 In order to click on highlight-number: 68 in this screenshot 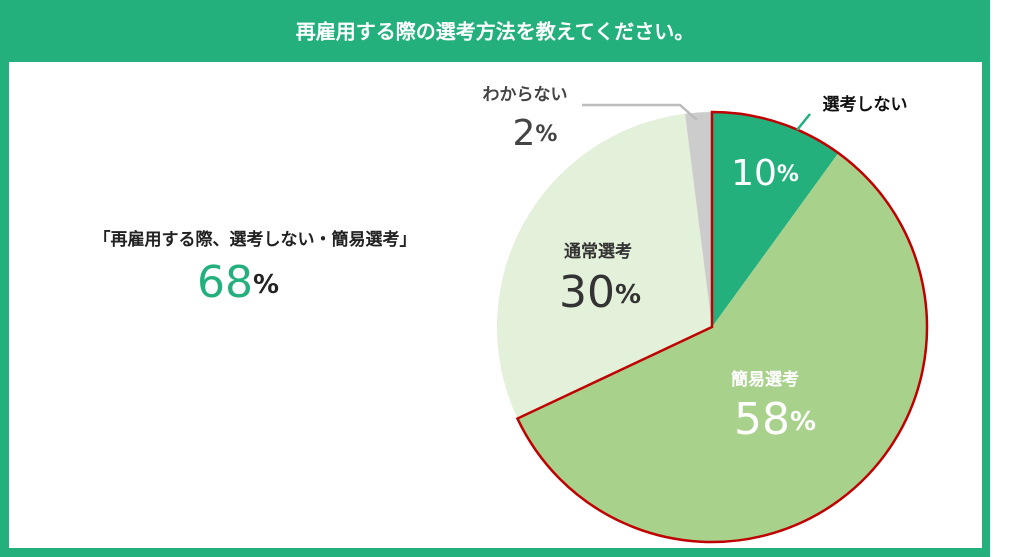, I will do `click(225, 282)`.